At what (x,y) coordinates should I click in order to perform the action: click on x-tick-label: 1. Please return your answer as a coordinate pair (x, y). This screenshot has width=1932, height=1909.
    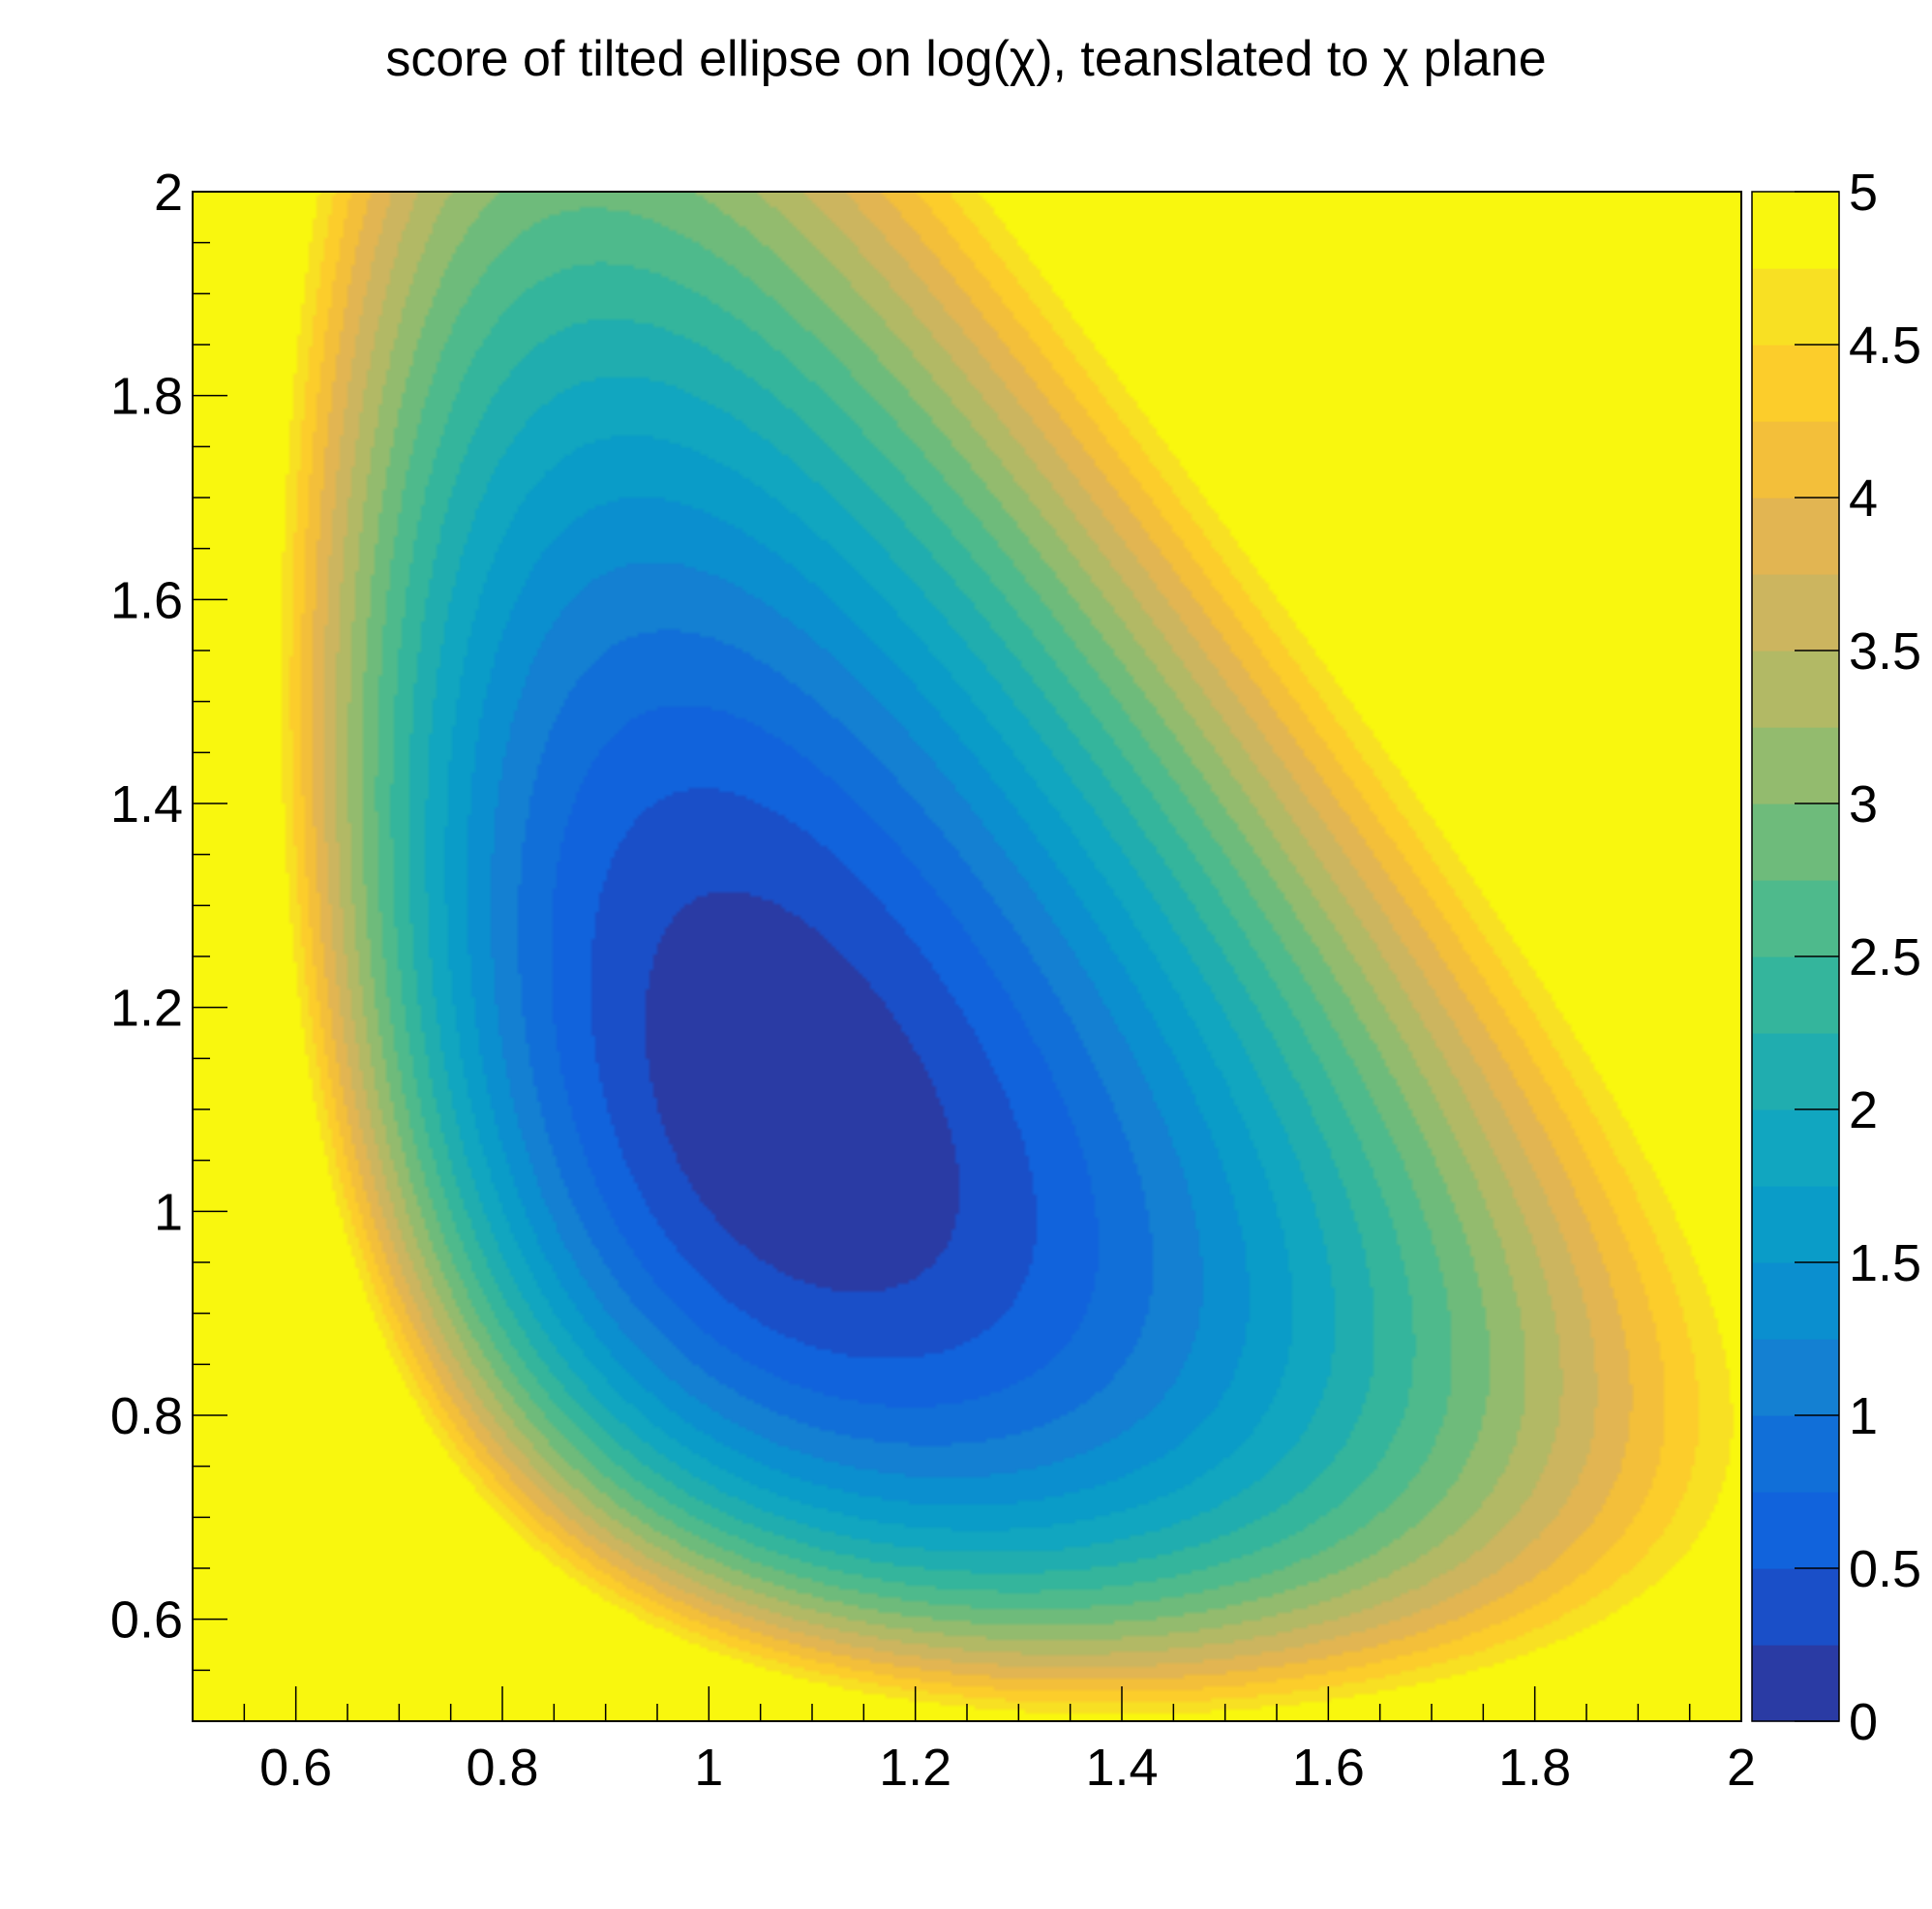
    Looking at the image, I should click on (708, 1768).